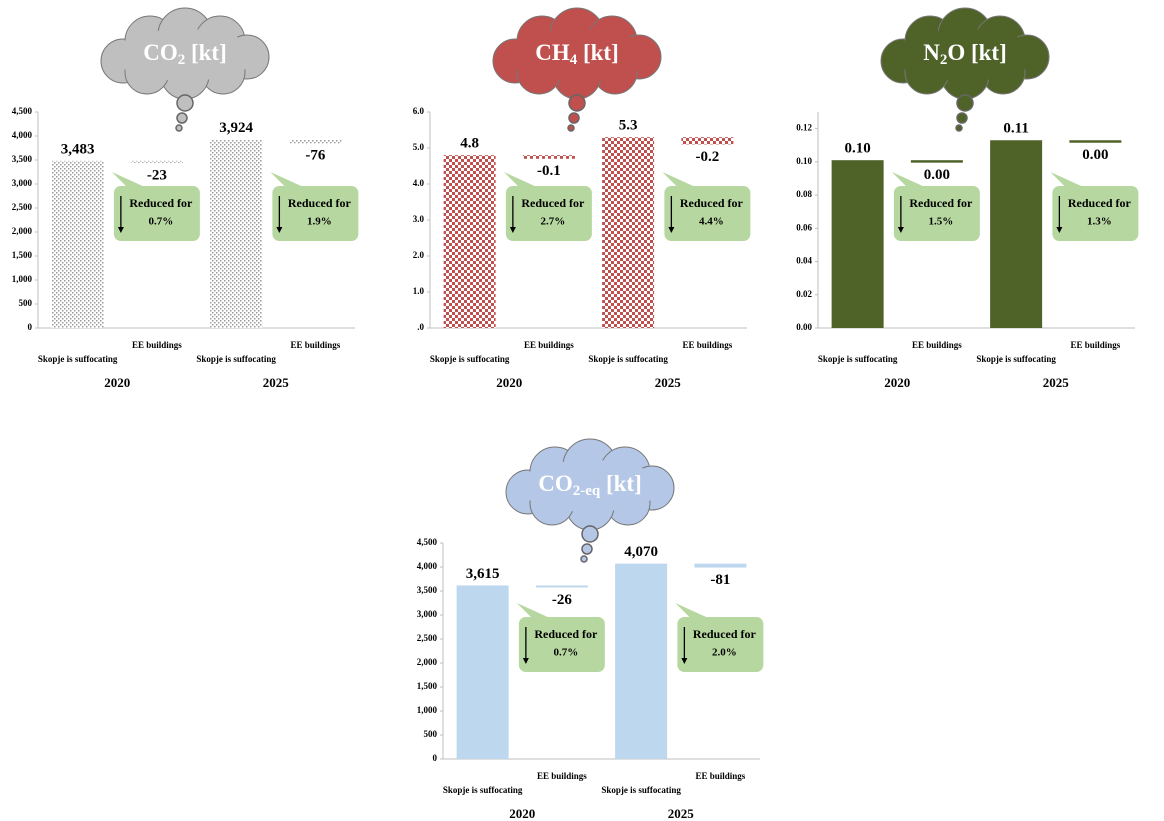 The height and width of the screenshot is (821, 1164). Describe the element at coordinates (804, 327) in the screenshot. I see `y-tick-label: 0.00` at that location.